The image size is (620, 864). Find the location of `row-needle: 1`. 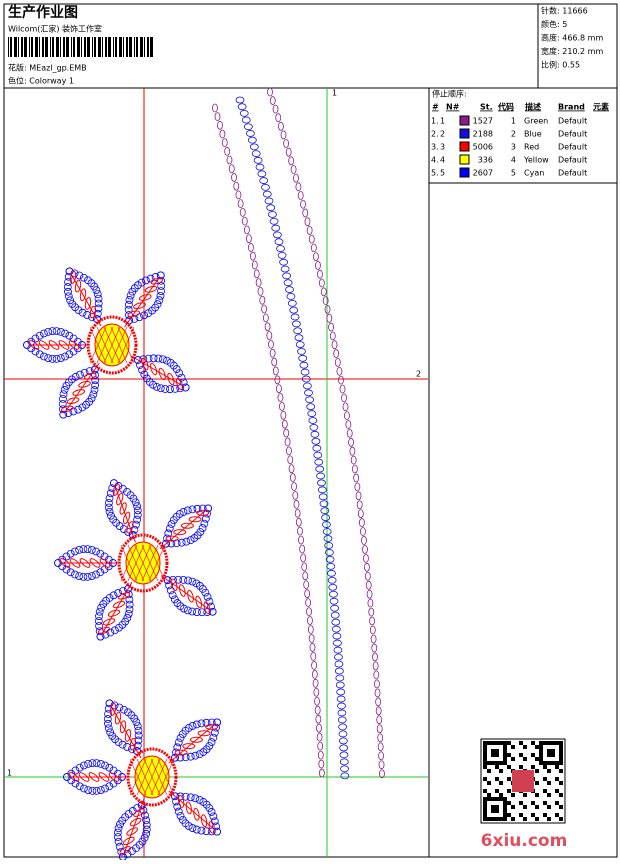

row-needle: 1 is located at coordinates (442, 121).